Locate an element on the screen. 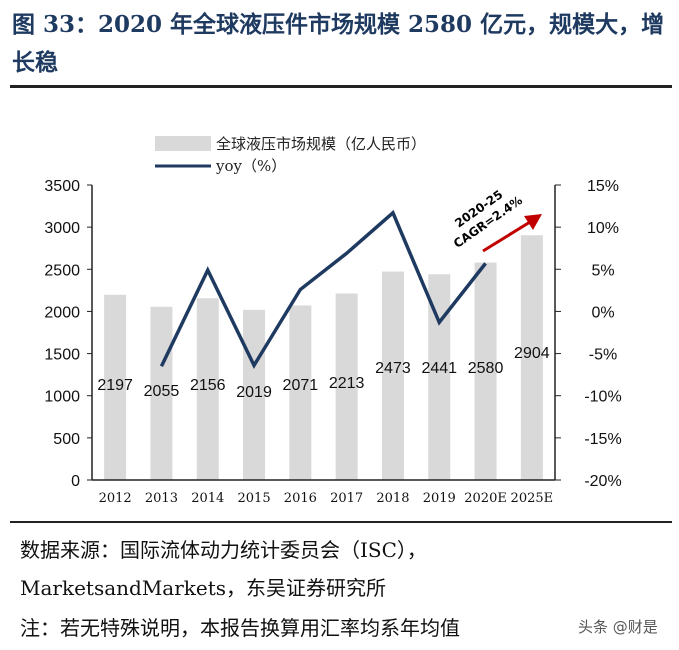 The height and width of the screenshot is (650, 679). left-tick-1500: 1500 is located at coordinates (62, 355).